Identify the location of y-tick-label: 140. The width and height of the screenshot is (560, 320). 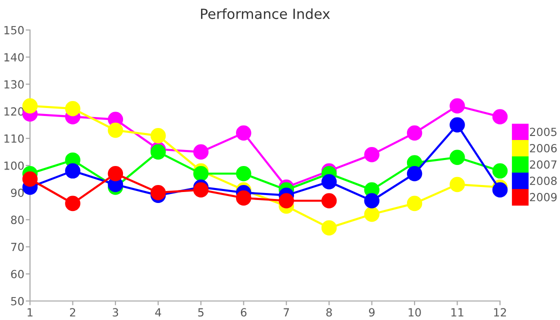
(14, 57).